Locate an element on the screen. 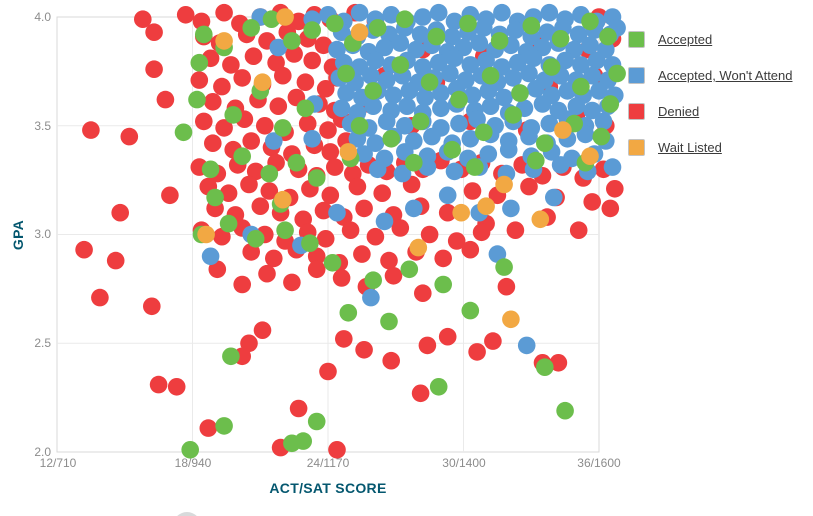 The width and height of the screenshot is (813, 516). legend-item-wait-listed: Wait Listed is located at coordinates (710, 147).